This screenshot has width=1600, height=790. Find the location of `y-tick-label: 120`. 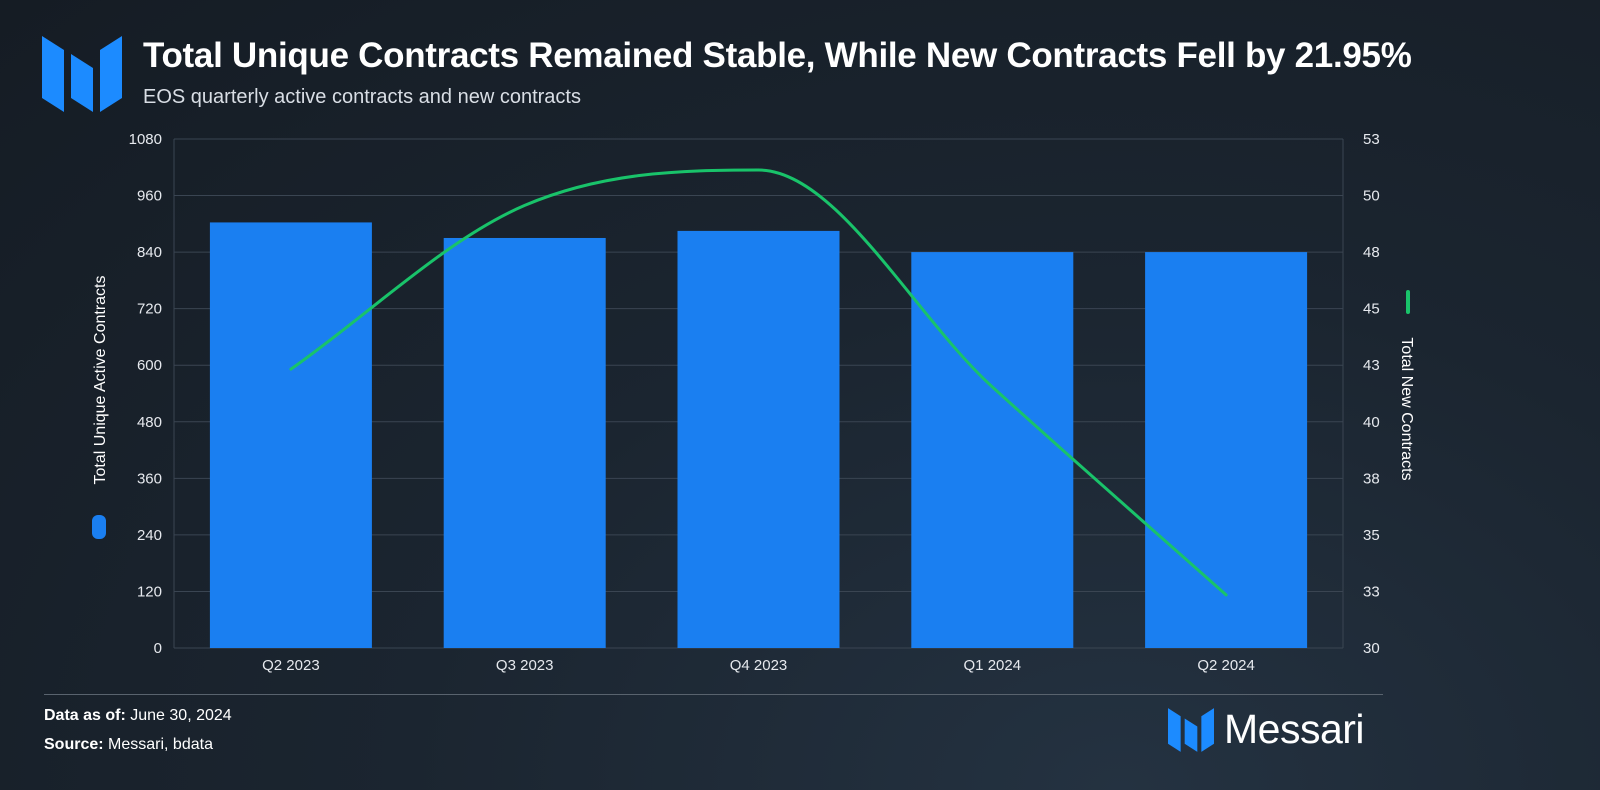

y-tick-label: 120 is located at coordinates (149, 591).